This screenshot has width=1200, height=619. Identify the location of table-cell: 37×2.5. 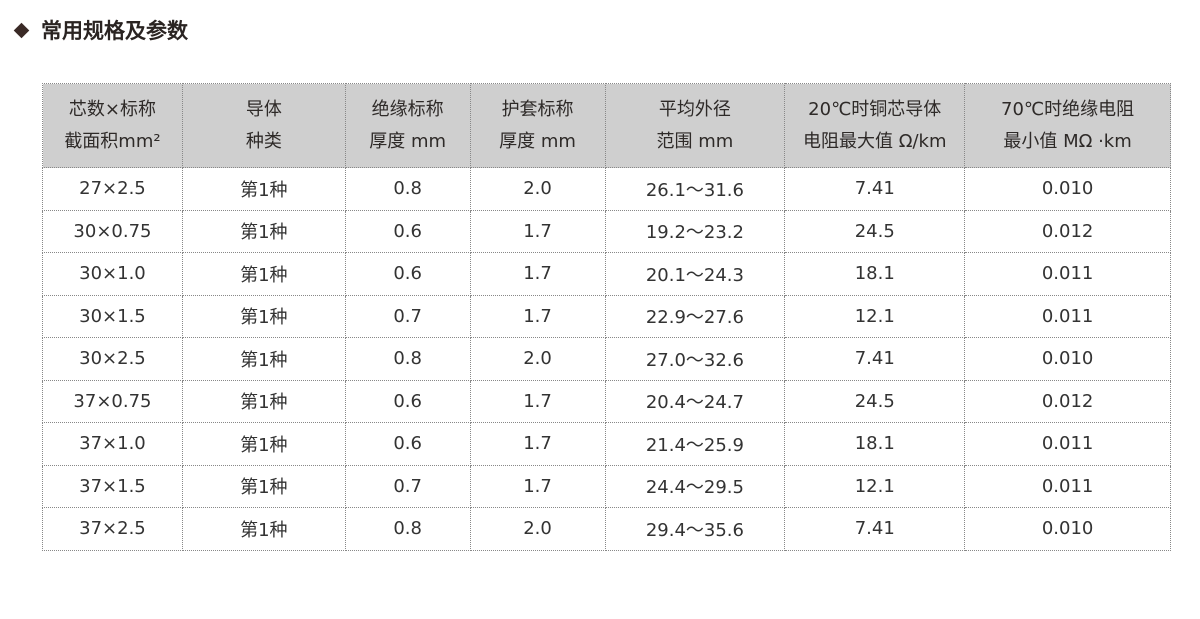
(112, 529).